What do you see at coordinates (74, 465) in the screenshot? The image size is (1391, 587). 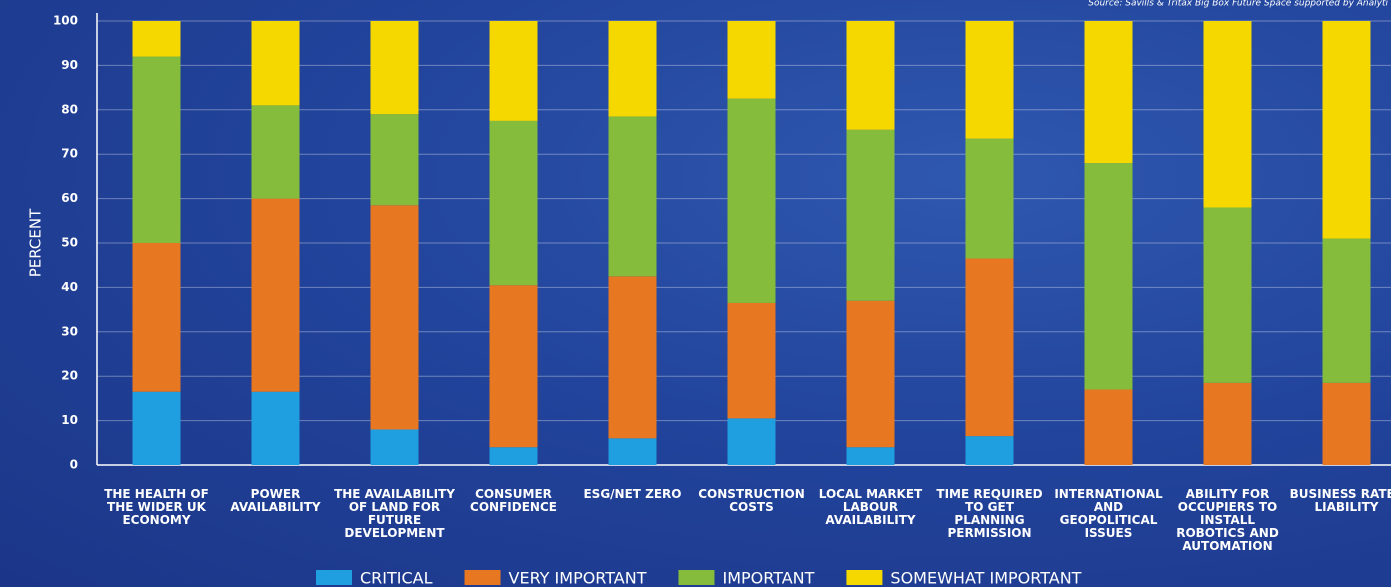 I see `y-tick-label: 0` at bounding box center [74, 465].